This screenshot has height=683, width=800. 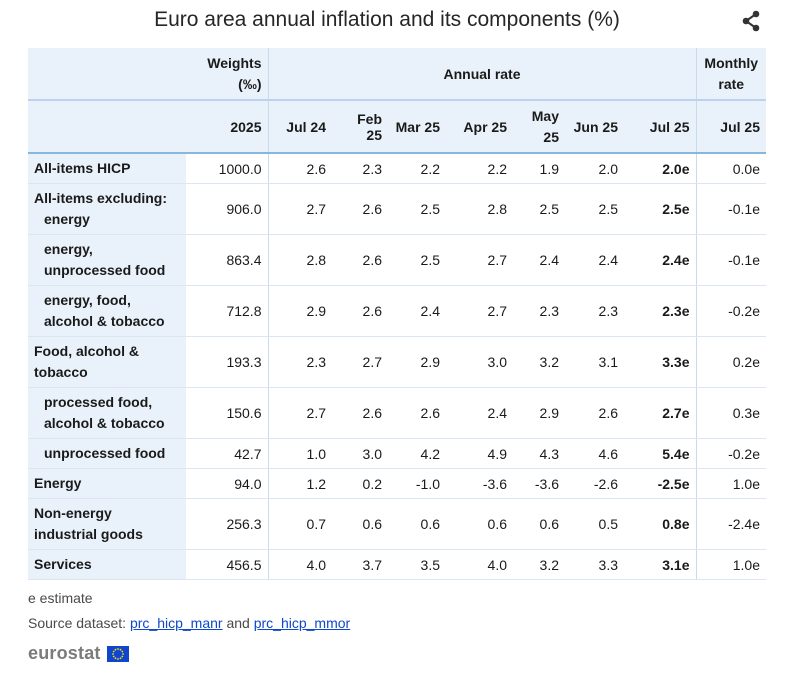 What do you see at coordinates (730, 74) in the screenshot?
I see `monthly-rate-header: Monthly rate` at bounding box center [730, 74].